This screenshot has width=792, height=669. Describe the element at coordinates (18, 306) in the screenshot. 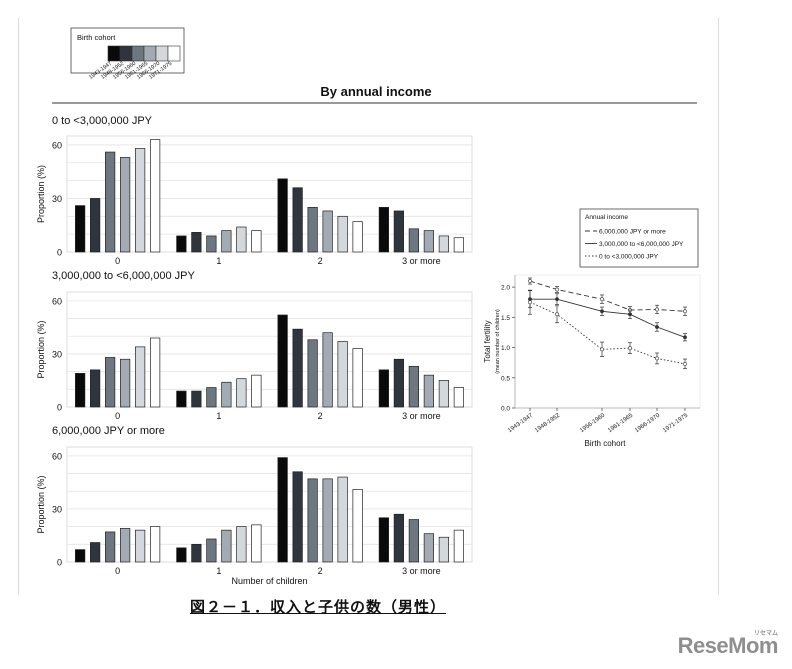

I see `left-frame-line` at that location.